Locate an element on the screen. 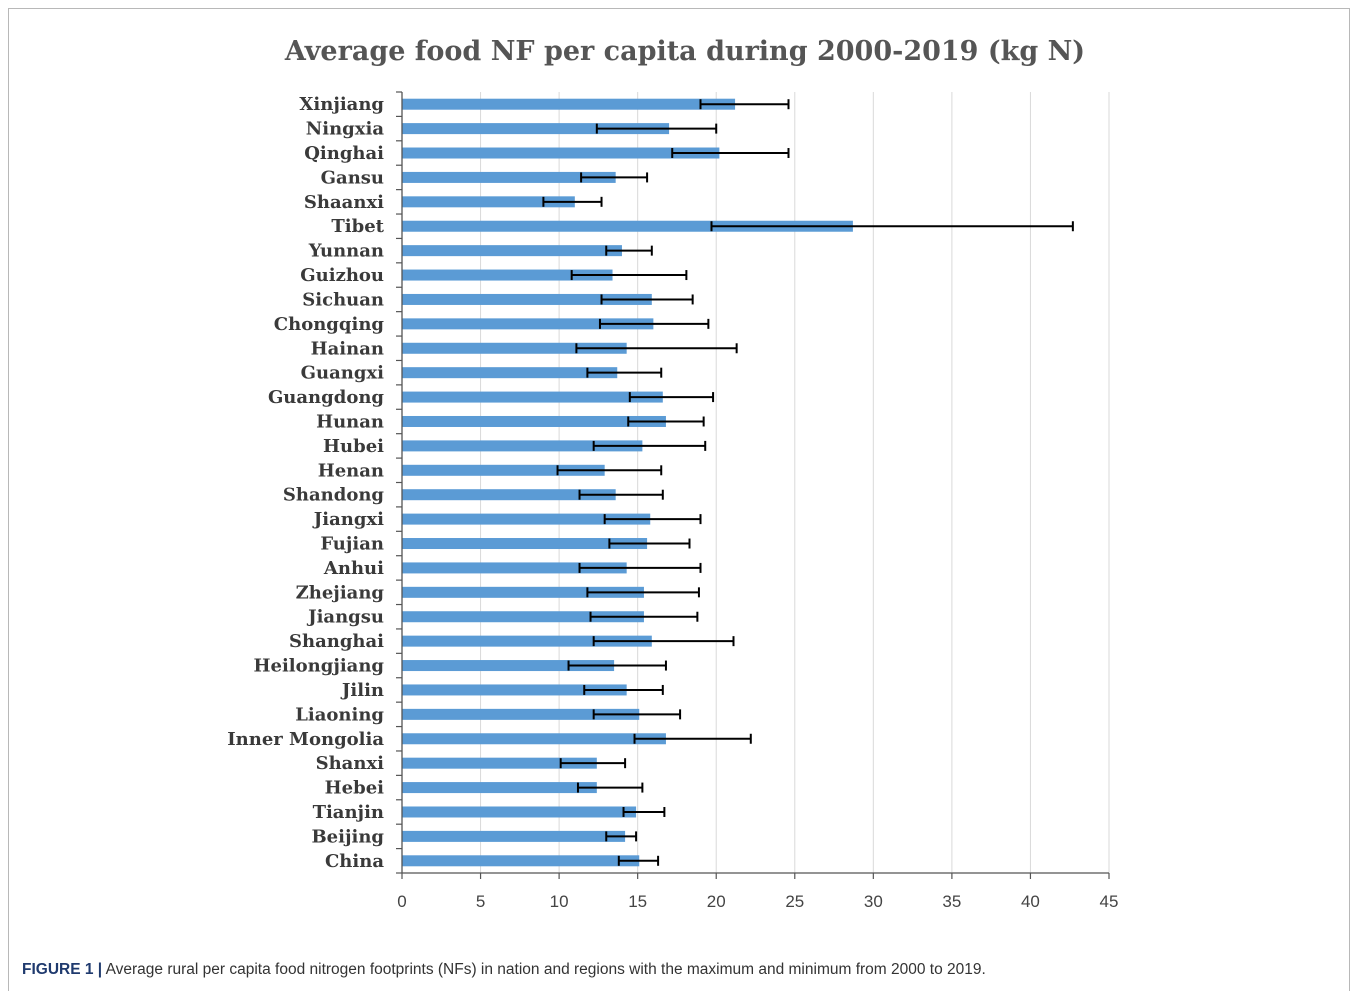 The height and width of the screenshot is (991, 1360). x-tick-labels: 0 5 10 15 20 25 30 35 40 45 is located at coordinates (757, 901).